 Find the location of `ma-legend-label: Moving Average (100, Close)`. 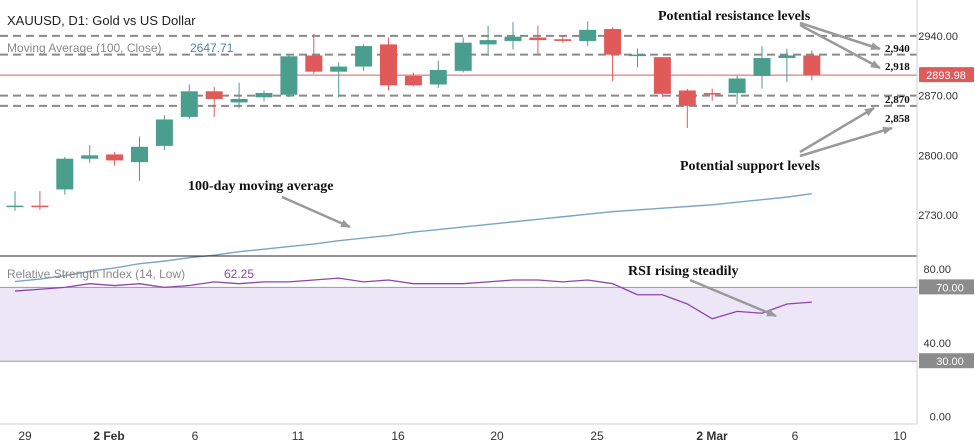

ma-legend-label: Moving Average (100, Close) is located at coordinates (84, 48).